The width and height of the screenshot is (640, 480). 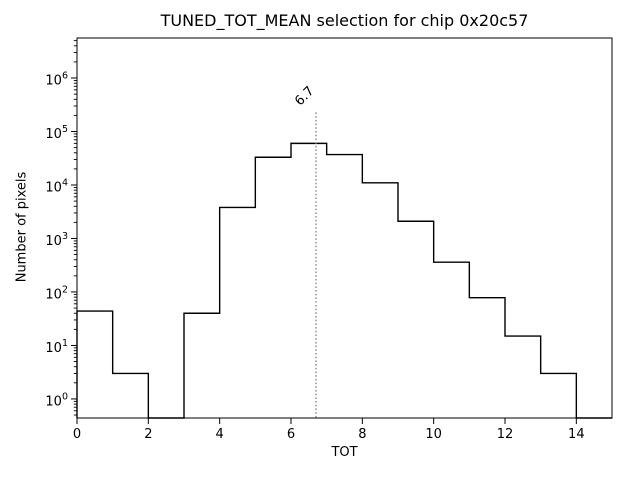 I want to click on y-tick-label: 10⁴, so click(x=56, y=186).